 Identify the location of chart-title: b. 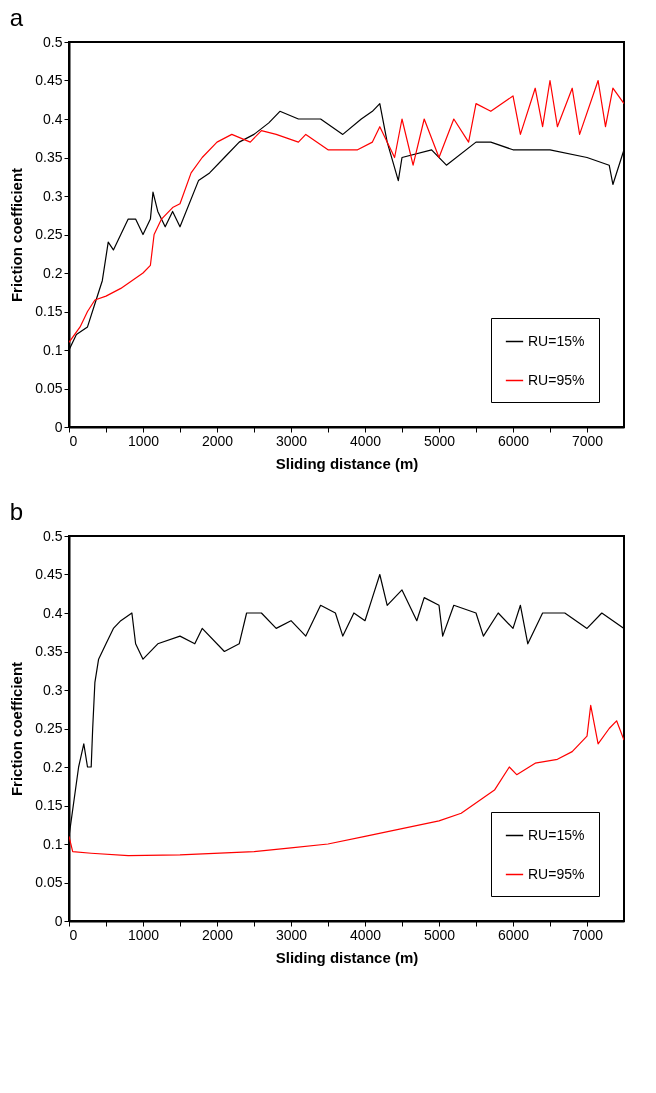
(16, 511).